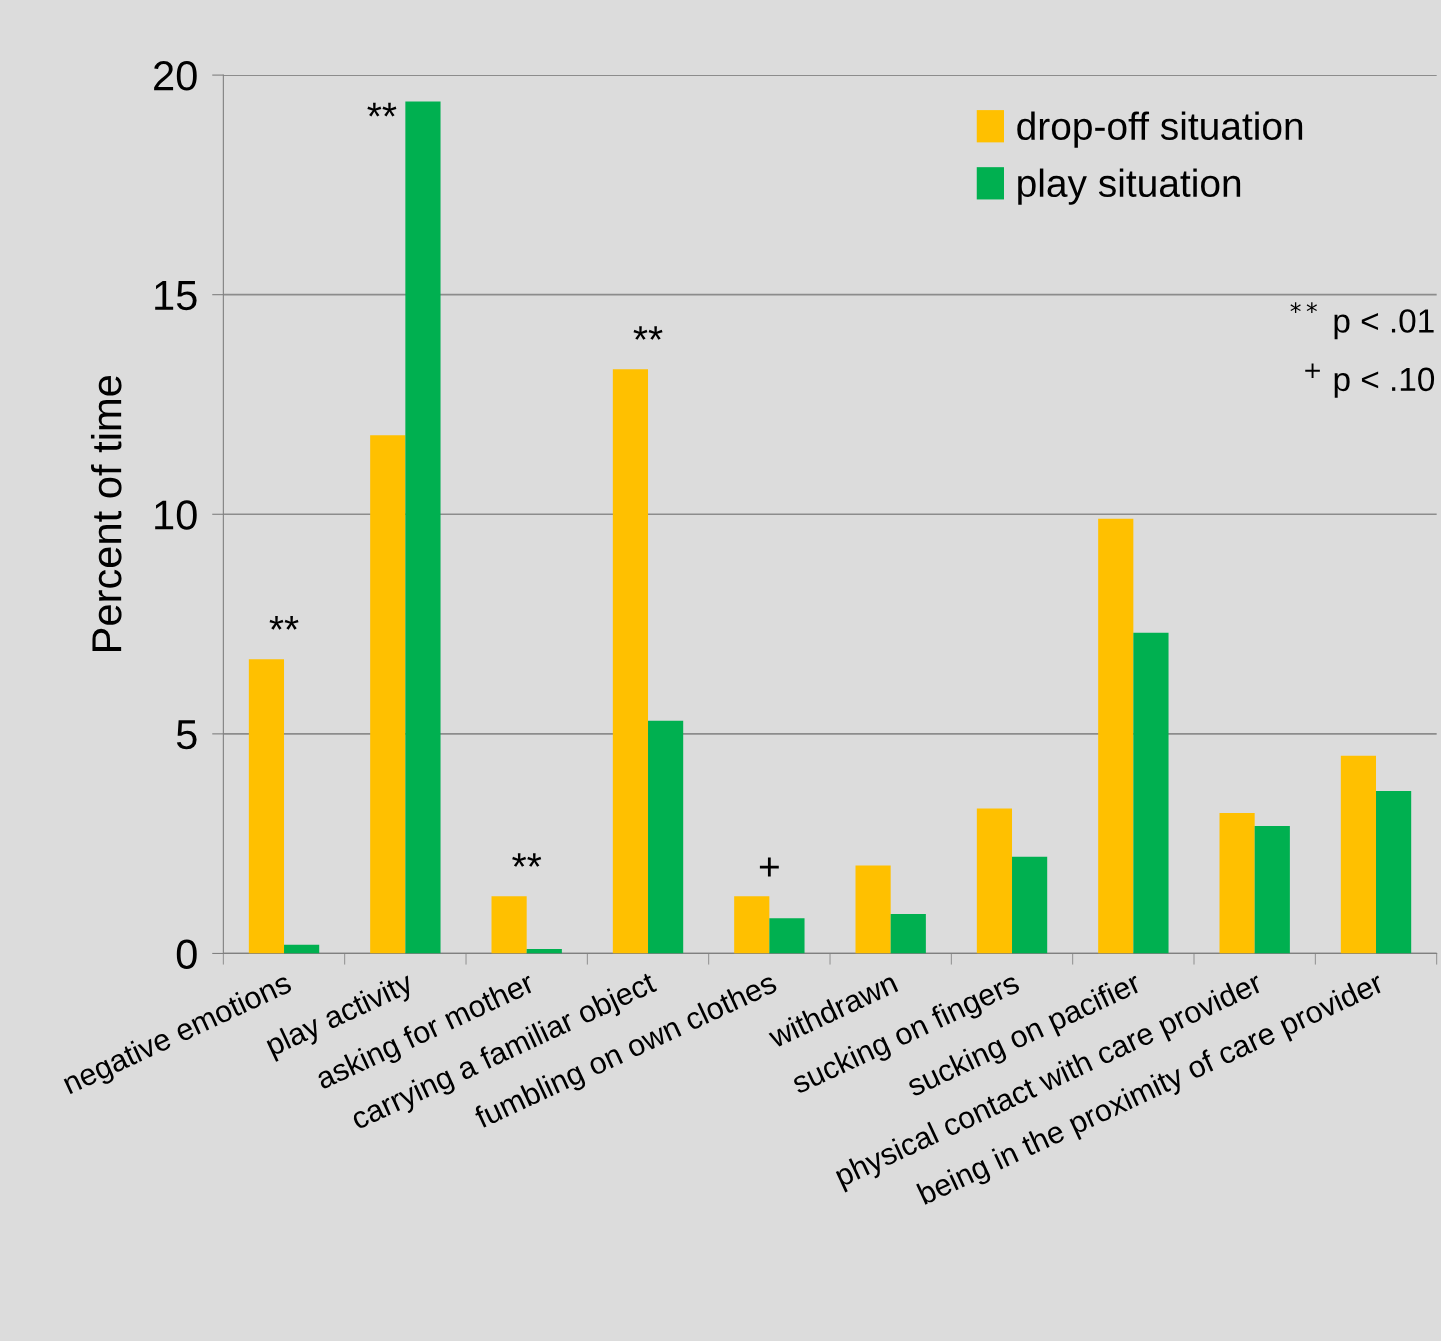 The image size is (1441, 1341). Describe the element at coordinates (769, 867) in the screenshot. I see `annotation: +` at that location.